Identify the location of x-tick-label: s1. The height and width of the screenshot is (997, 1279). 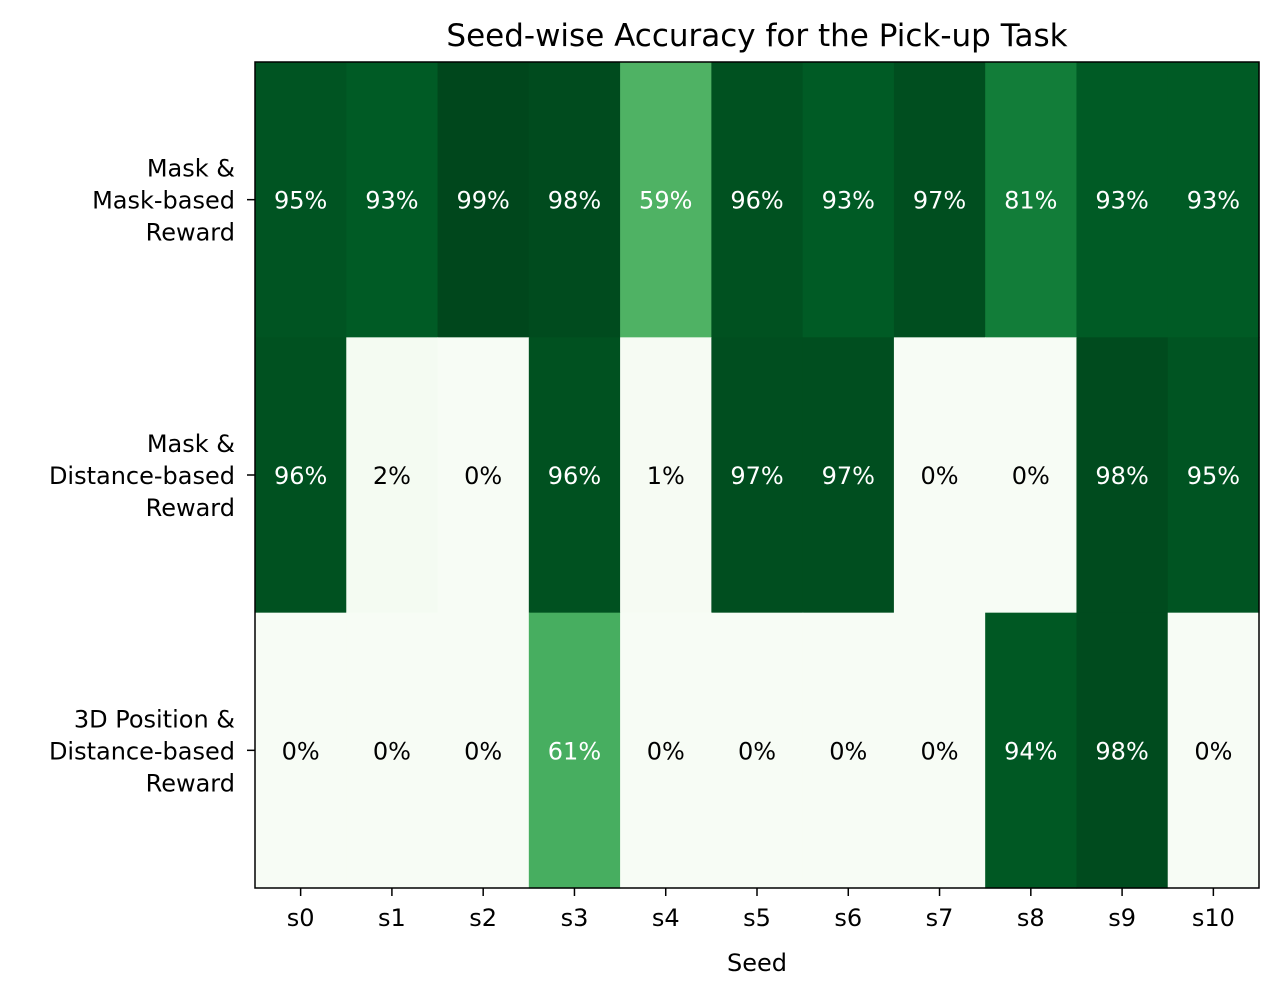
(392, 918).